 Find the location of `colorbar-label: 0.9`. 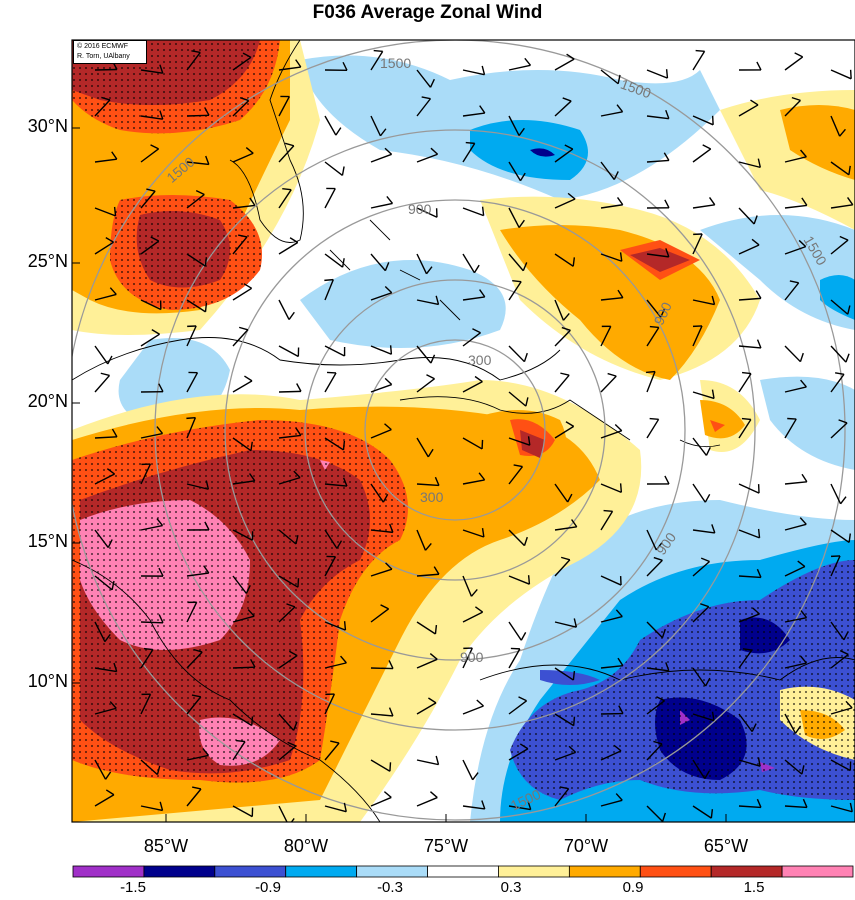

colorbar-label: 0.9 is located at coordinates (633, 887).